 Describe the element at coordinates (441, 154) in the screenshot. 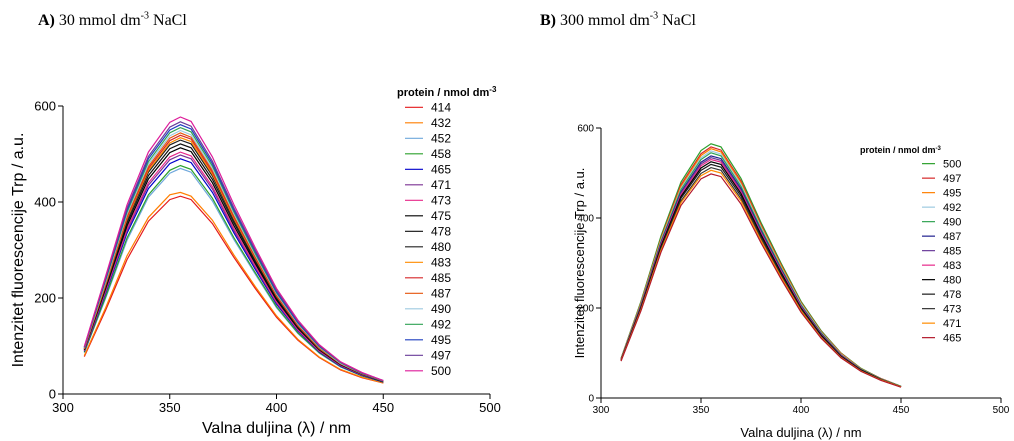

I see `chart-a-legend-label-458: 458` at that location.